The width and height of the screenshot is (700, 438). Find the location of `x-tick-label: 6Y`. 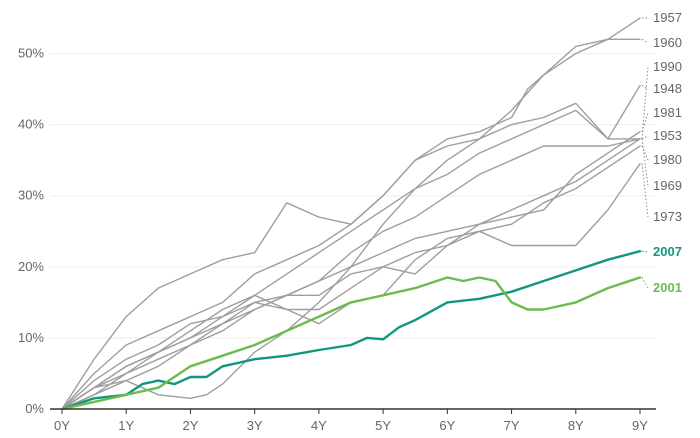

x-tick-label: 6Y is located at coordinates (447, 425).